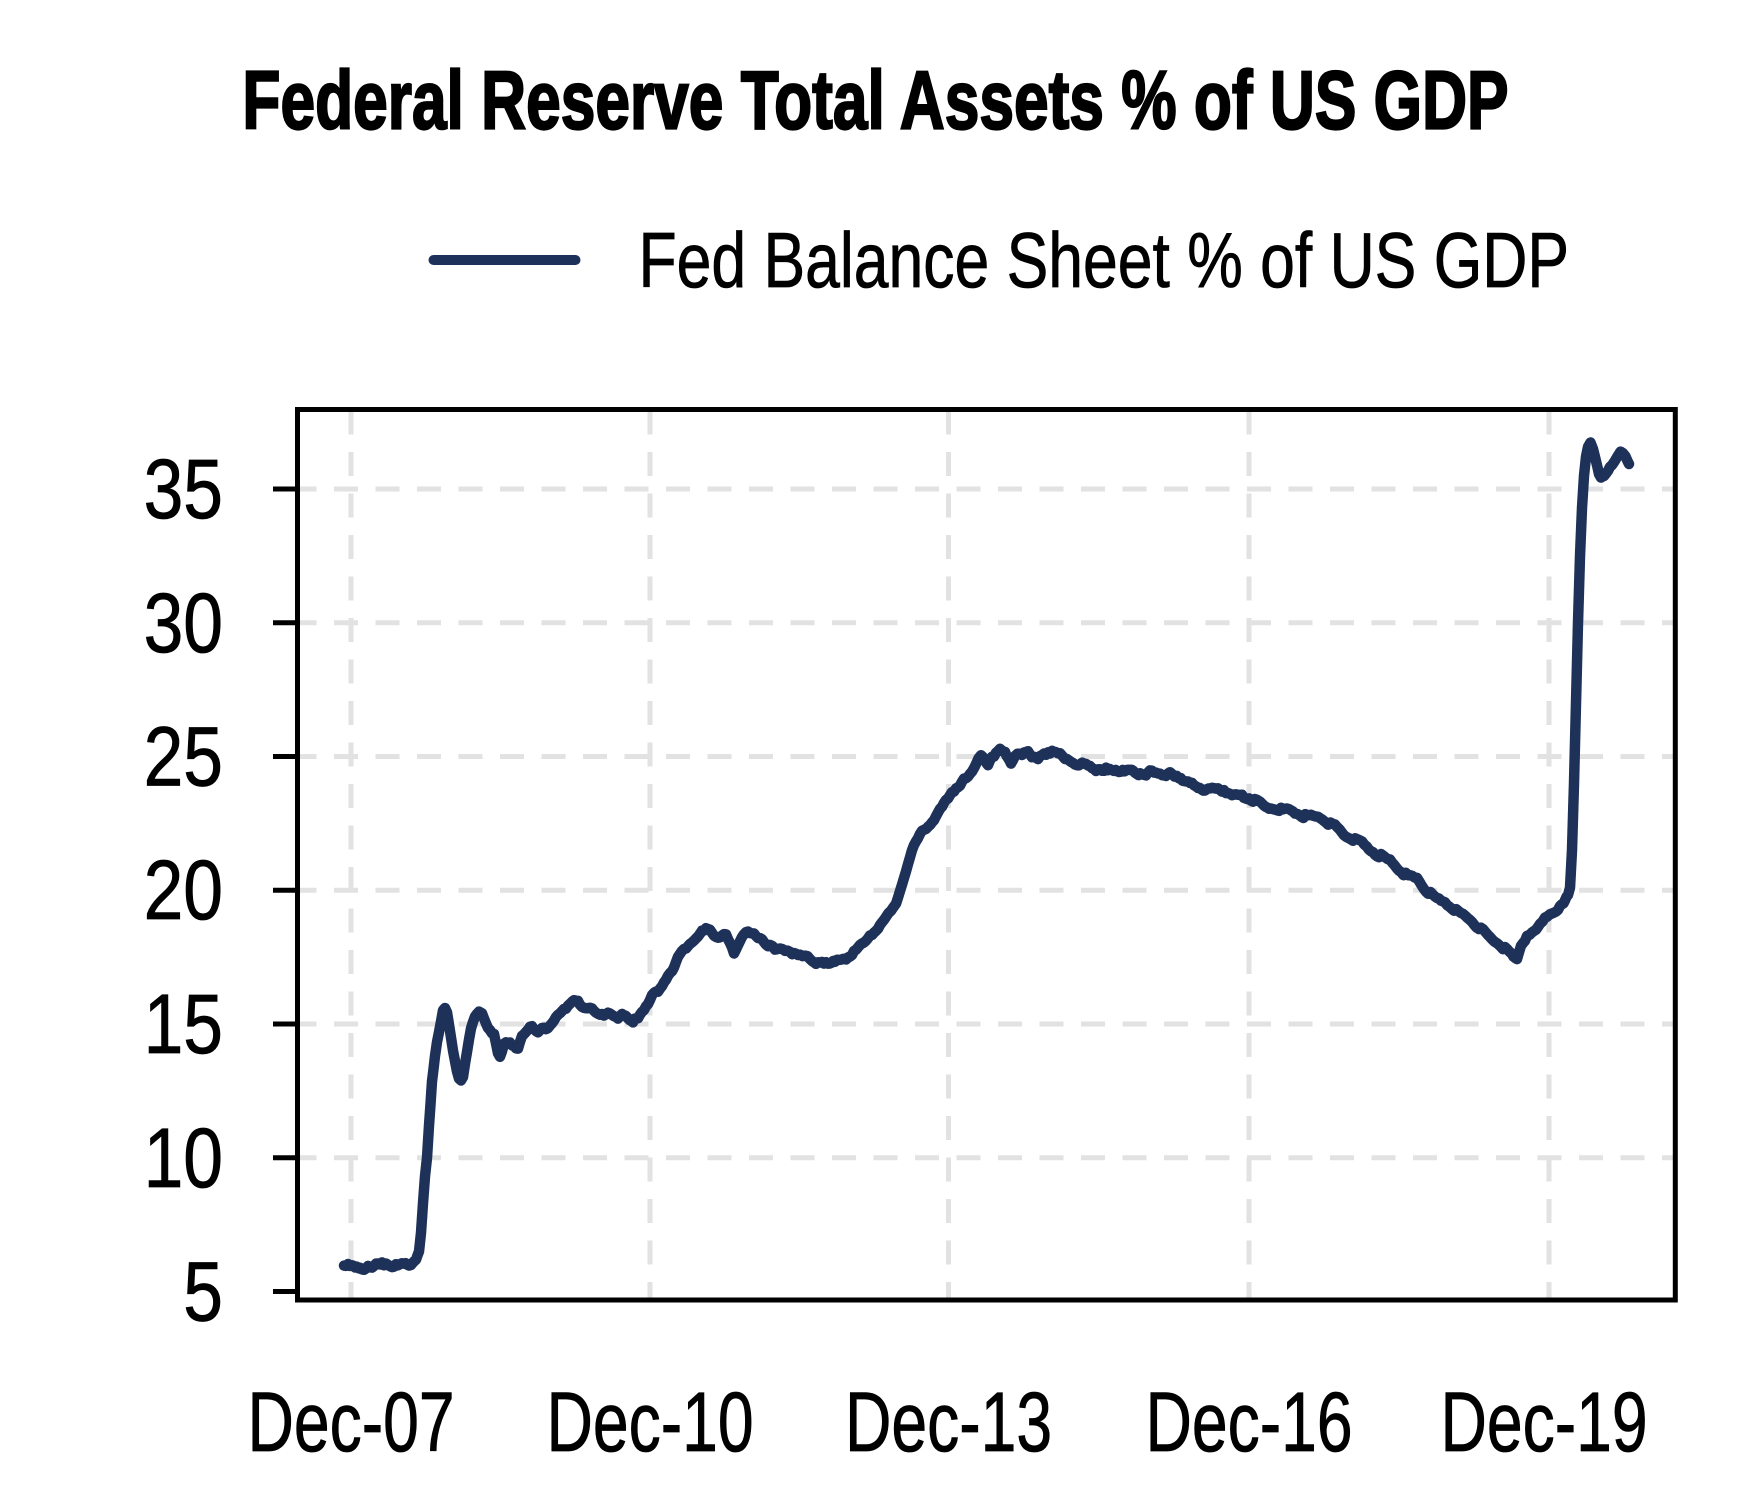 The height and width of the screenshot is (1500, 1750). I want to click on svg-text: 25, so click(183, 756).